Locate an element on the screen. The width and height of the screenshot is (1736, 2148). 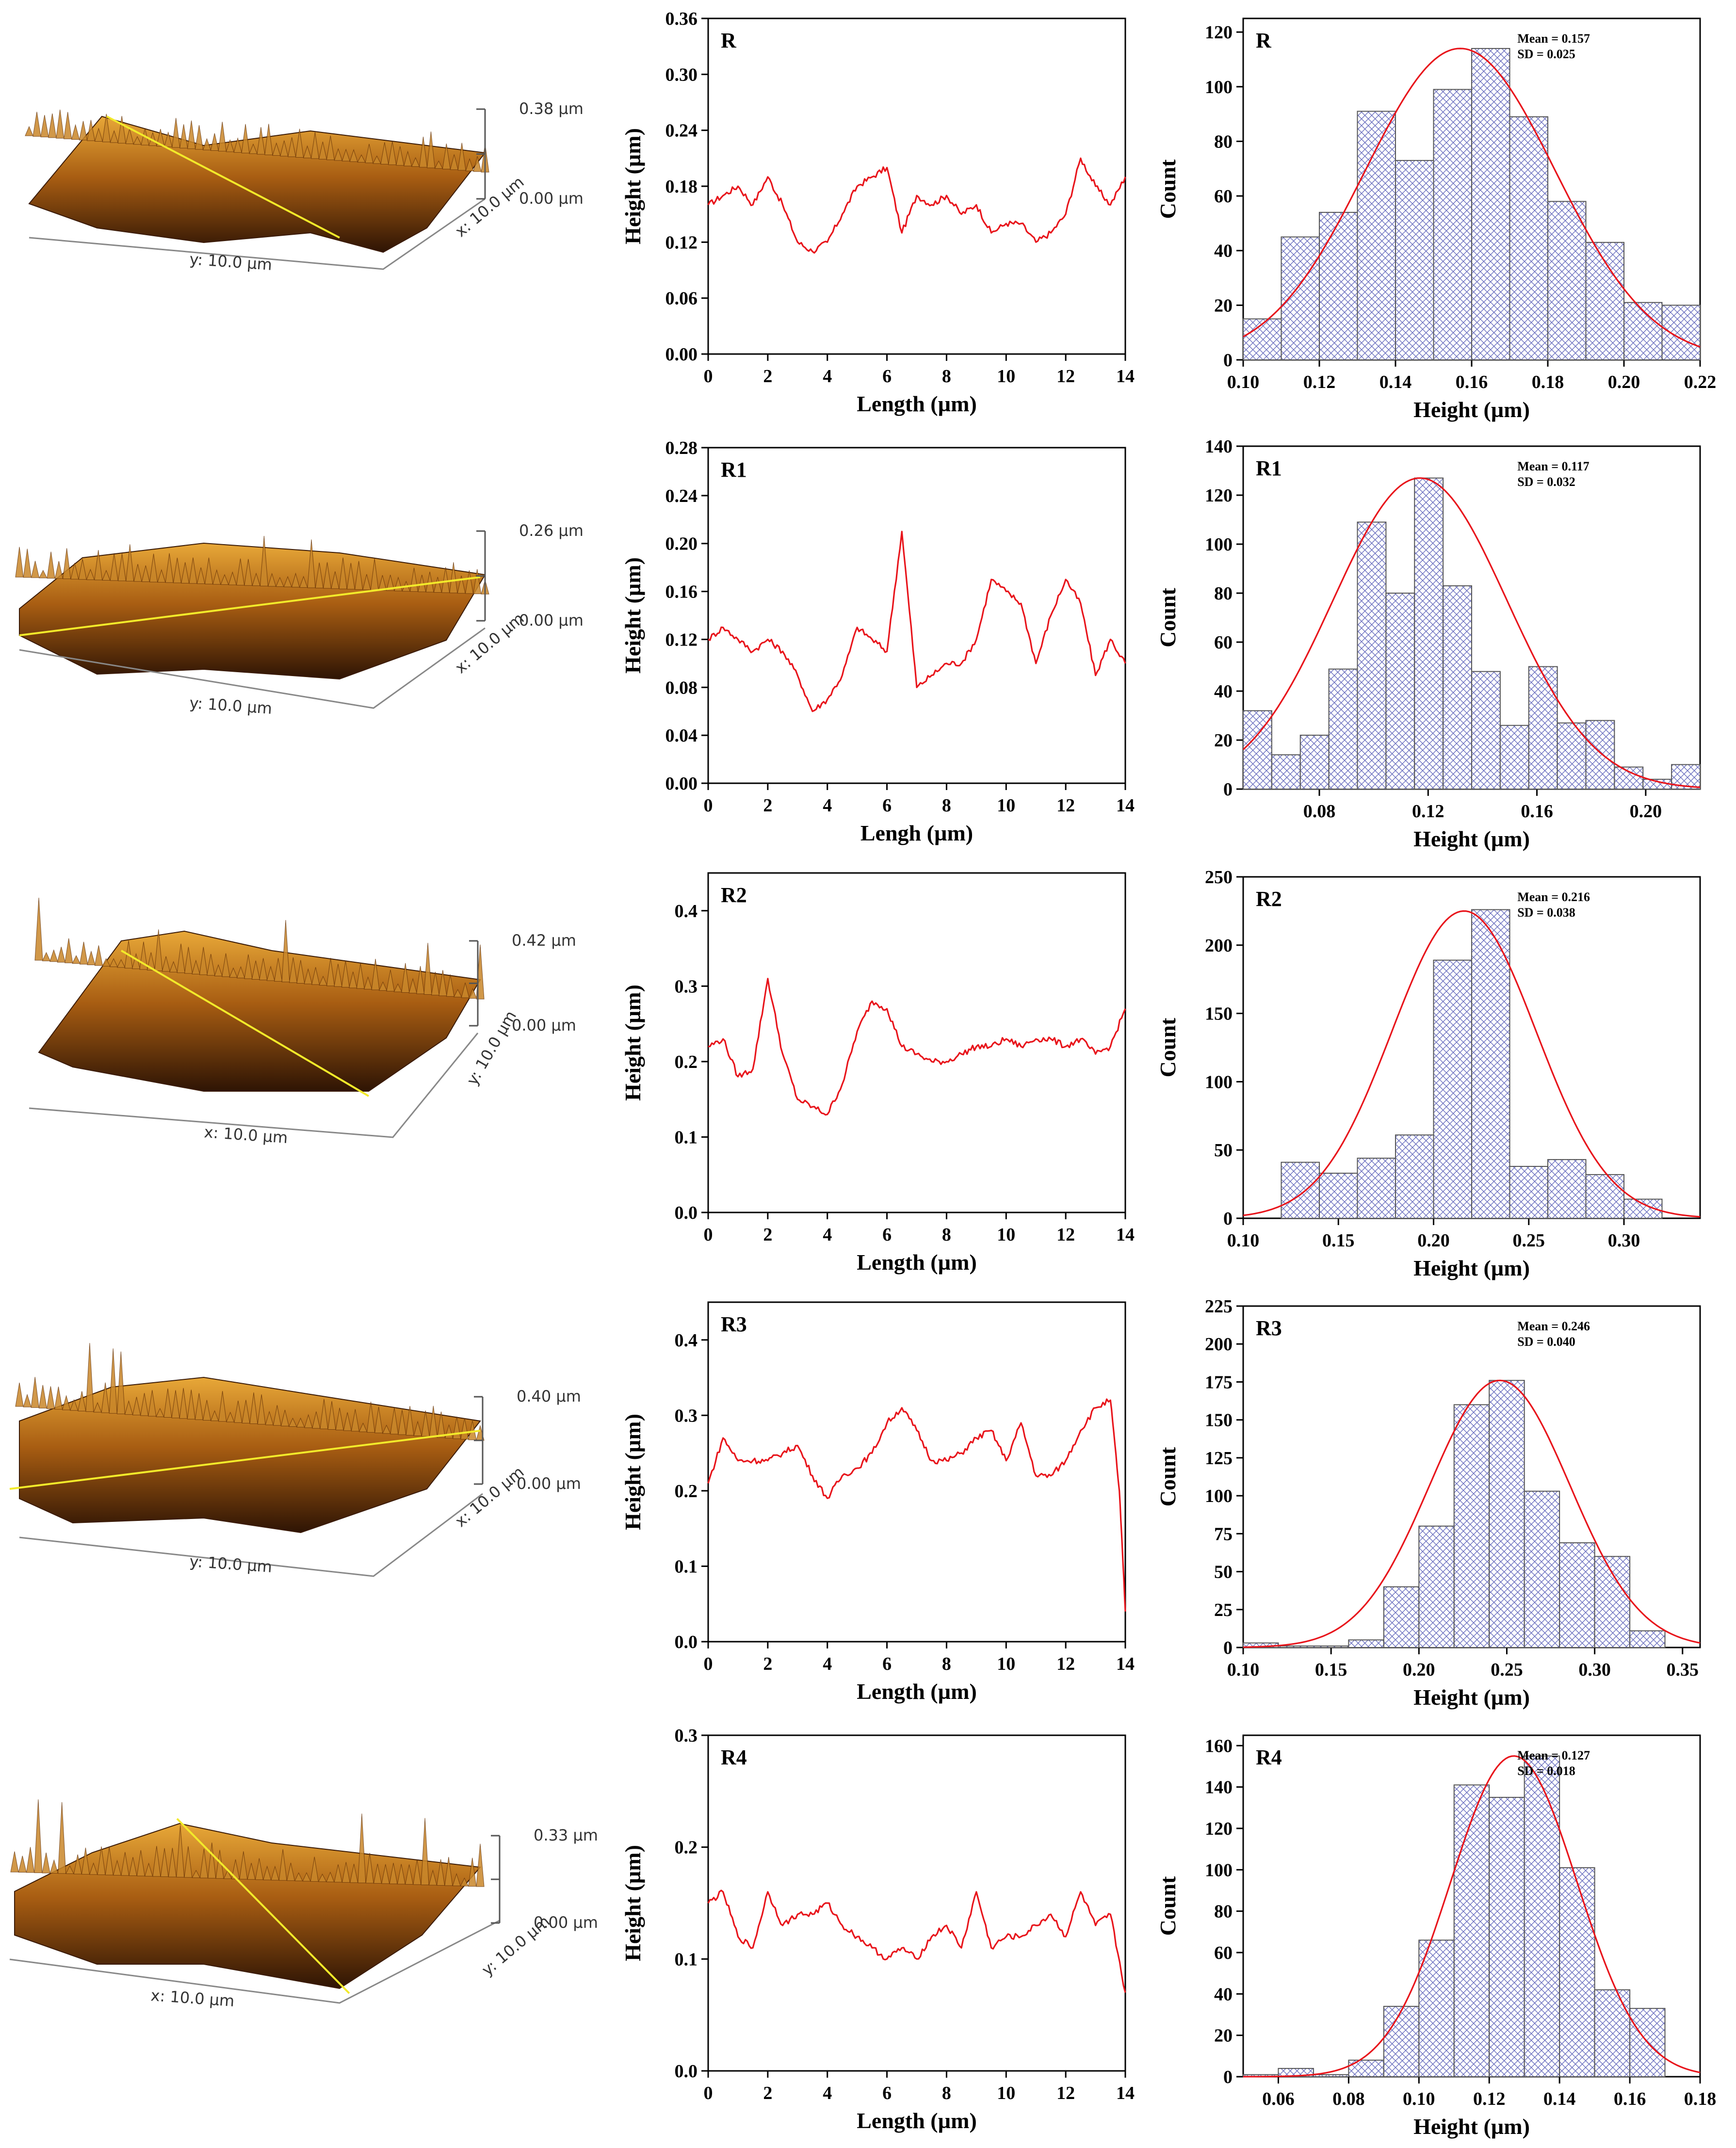
y-tick-label: 0.18 is located at coordinates (681, 187).